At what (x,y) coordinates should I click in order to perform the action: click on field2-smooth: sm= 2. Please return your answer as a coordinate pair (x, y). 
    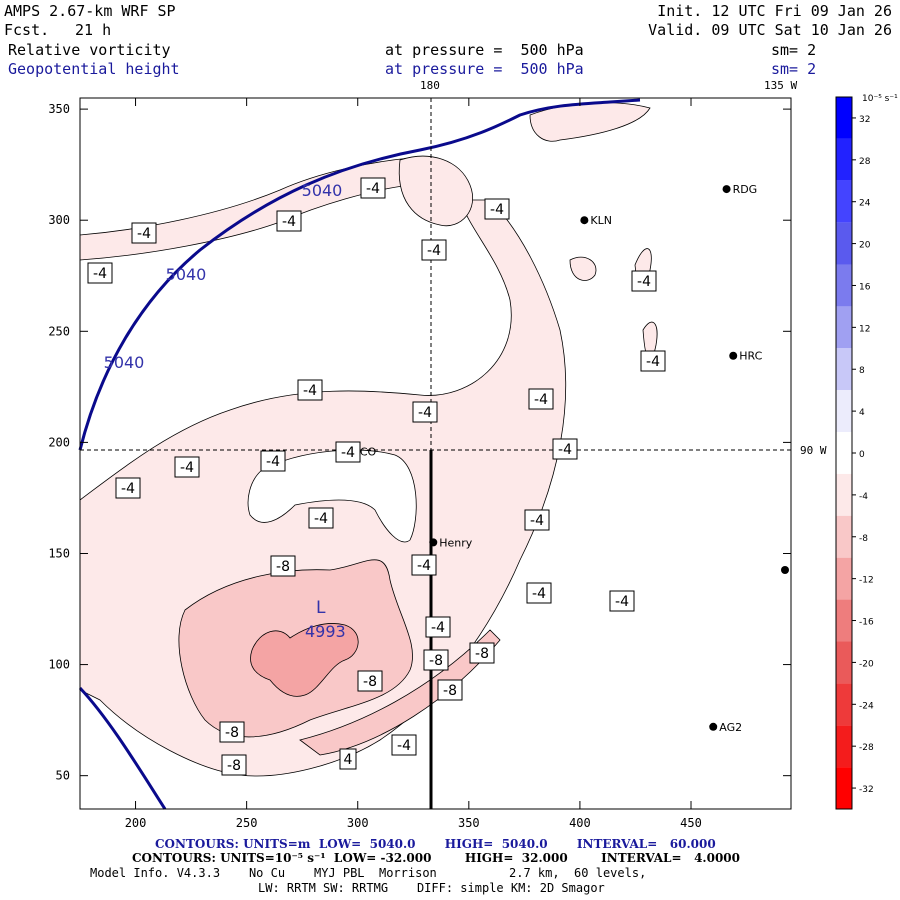
    Looking at the image, I should click on (794, 69).